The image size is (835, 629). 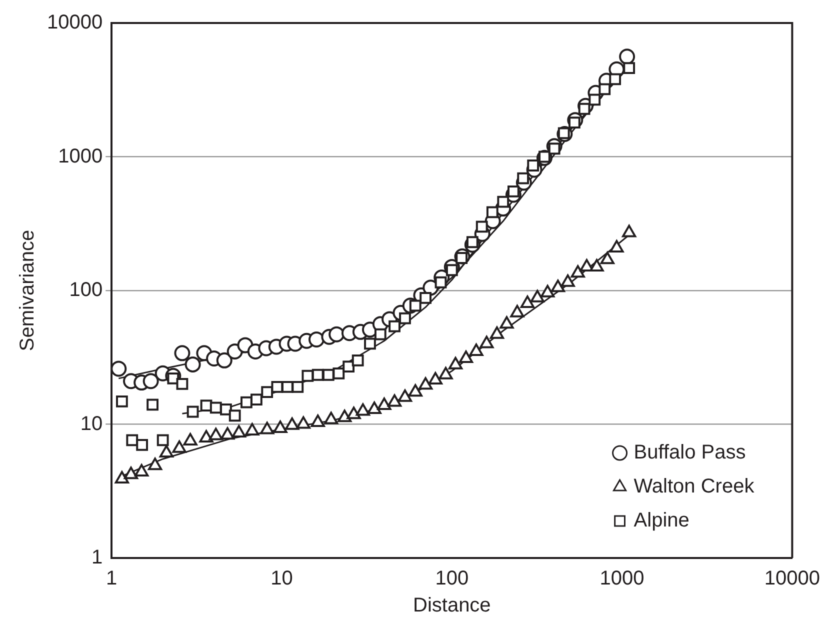 I want to click on legend-label: Buffalo Pass, so click(x=690, y=453).